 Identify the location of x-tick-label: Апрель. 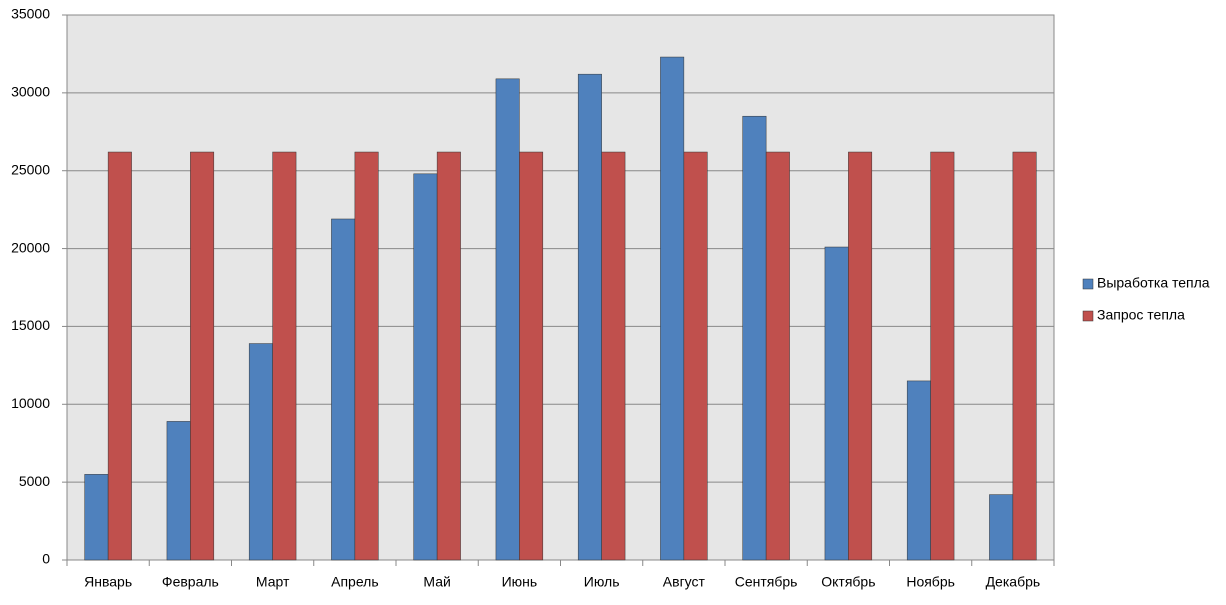
(355, 582).